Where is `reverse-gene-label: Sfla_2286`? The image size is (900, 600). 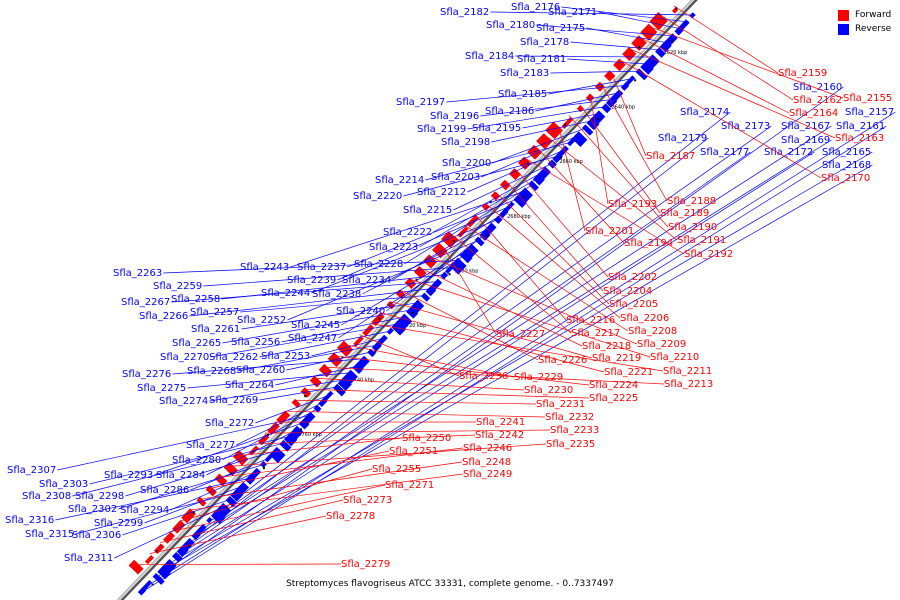 reverse-gene-label: Sfla_2286 is located at coordinates (164, 490).